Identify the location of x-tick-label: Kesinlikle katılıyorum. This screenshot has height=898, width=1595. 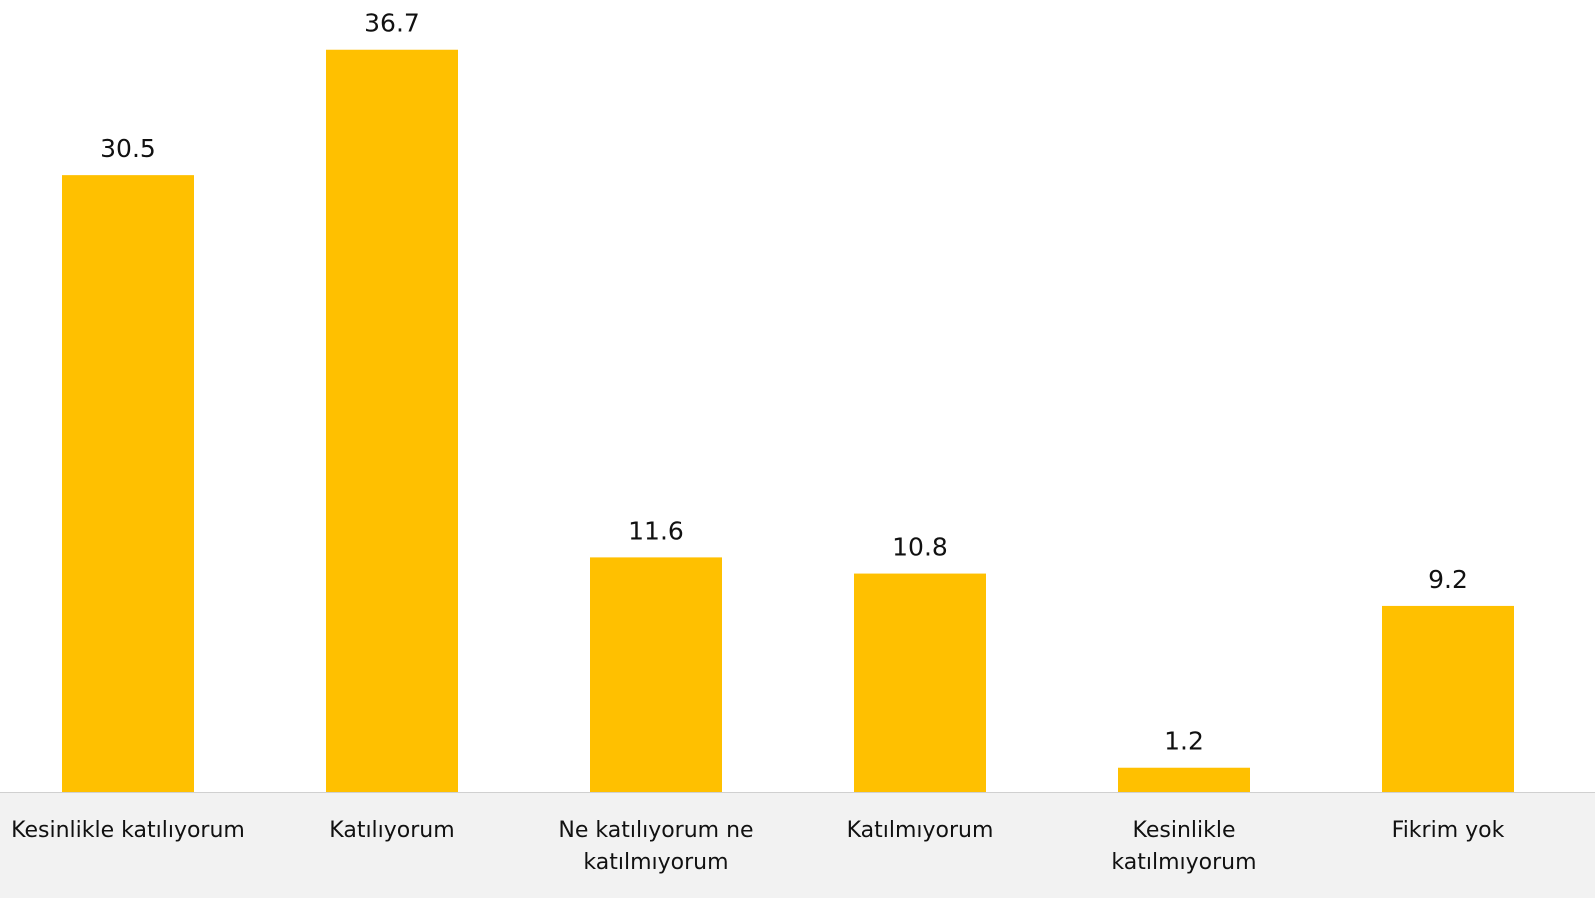
(128, 830).